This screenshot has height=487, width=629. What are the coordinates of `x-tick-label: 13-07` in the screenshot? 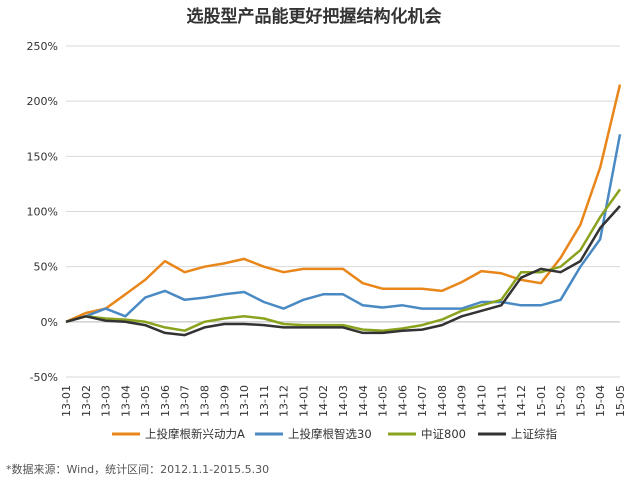 It's located at (185, 401).